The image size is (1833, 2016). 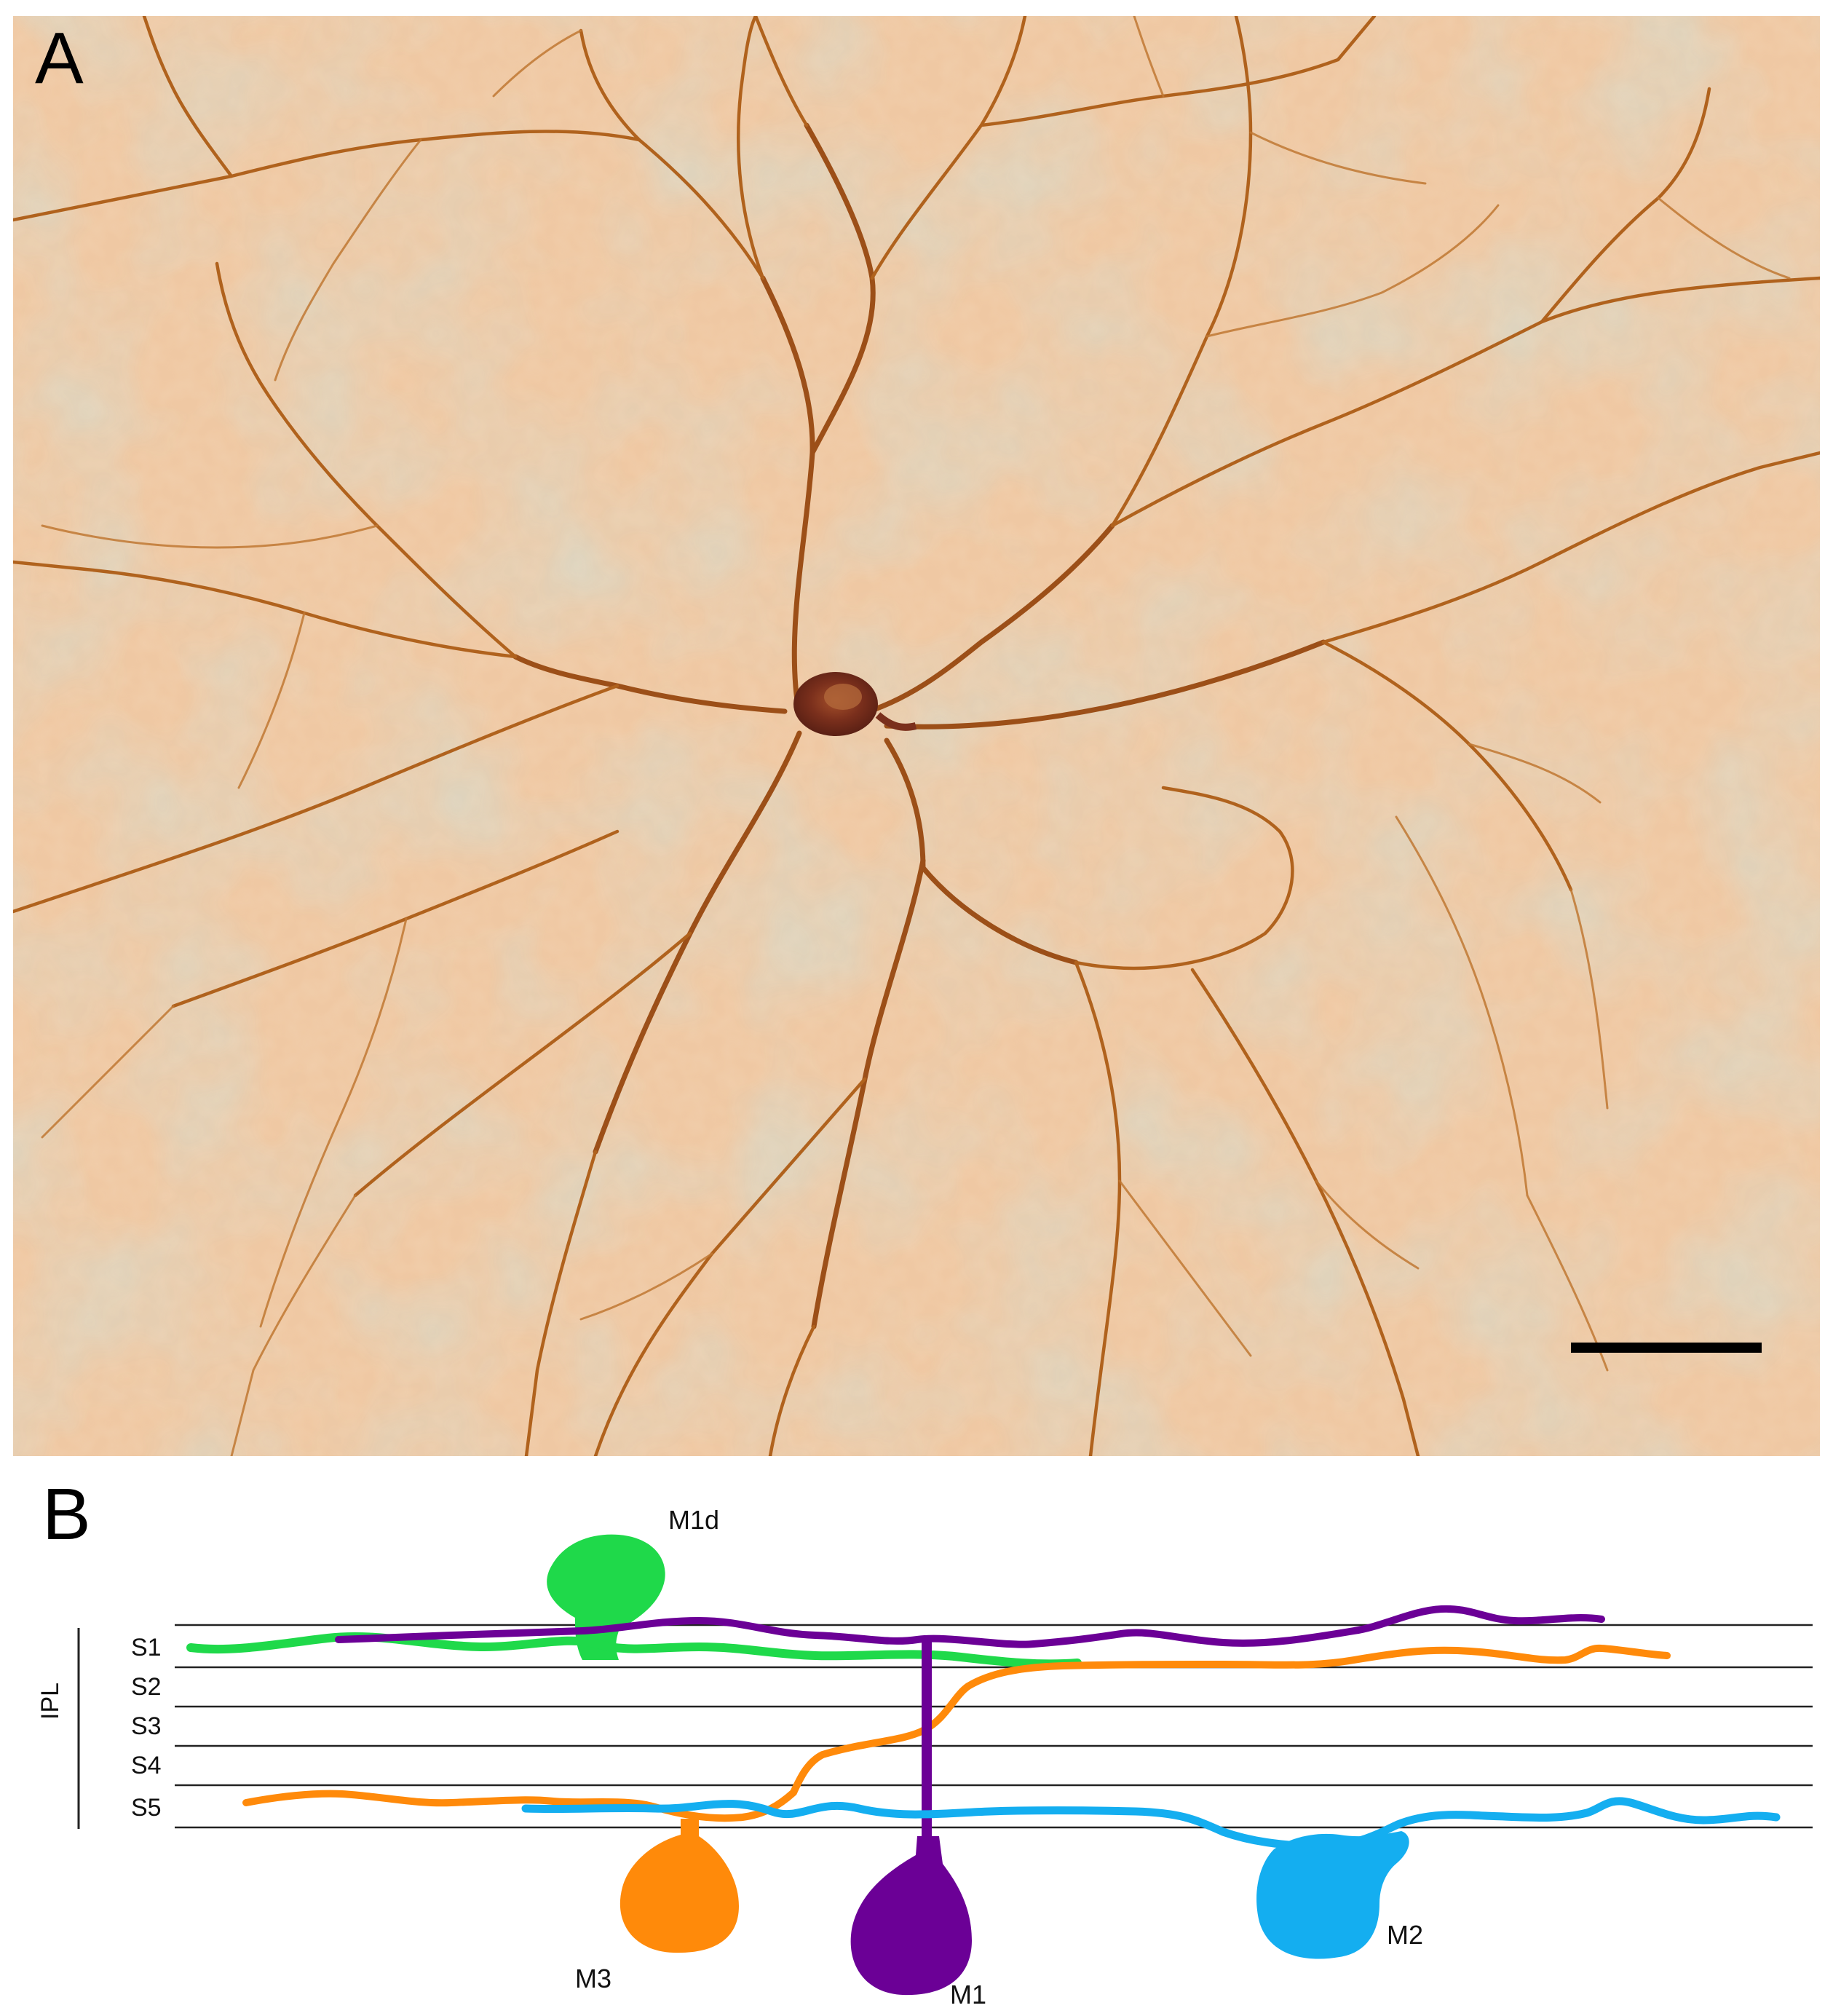 I want to click on stratum-label-s5: S5, so click(x=146, y=1808).